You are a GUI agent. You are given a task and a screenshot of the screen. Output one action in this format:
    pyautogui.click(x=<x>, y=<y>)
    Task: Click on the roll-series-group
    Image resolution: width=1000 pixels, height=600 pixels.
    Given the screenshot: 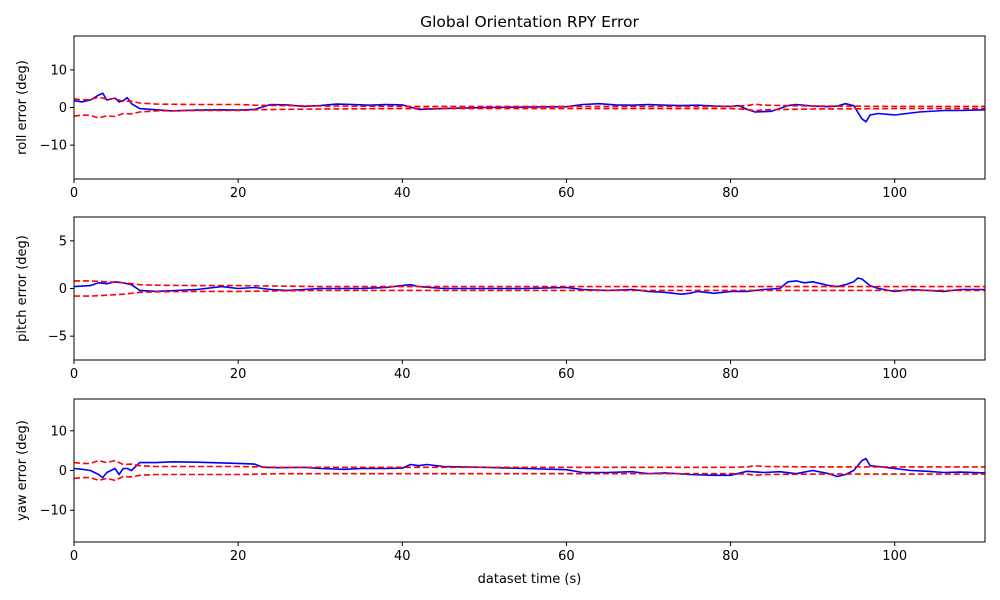 What is the action you would take?
    pyautogui.click(x=529, y=107)
    